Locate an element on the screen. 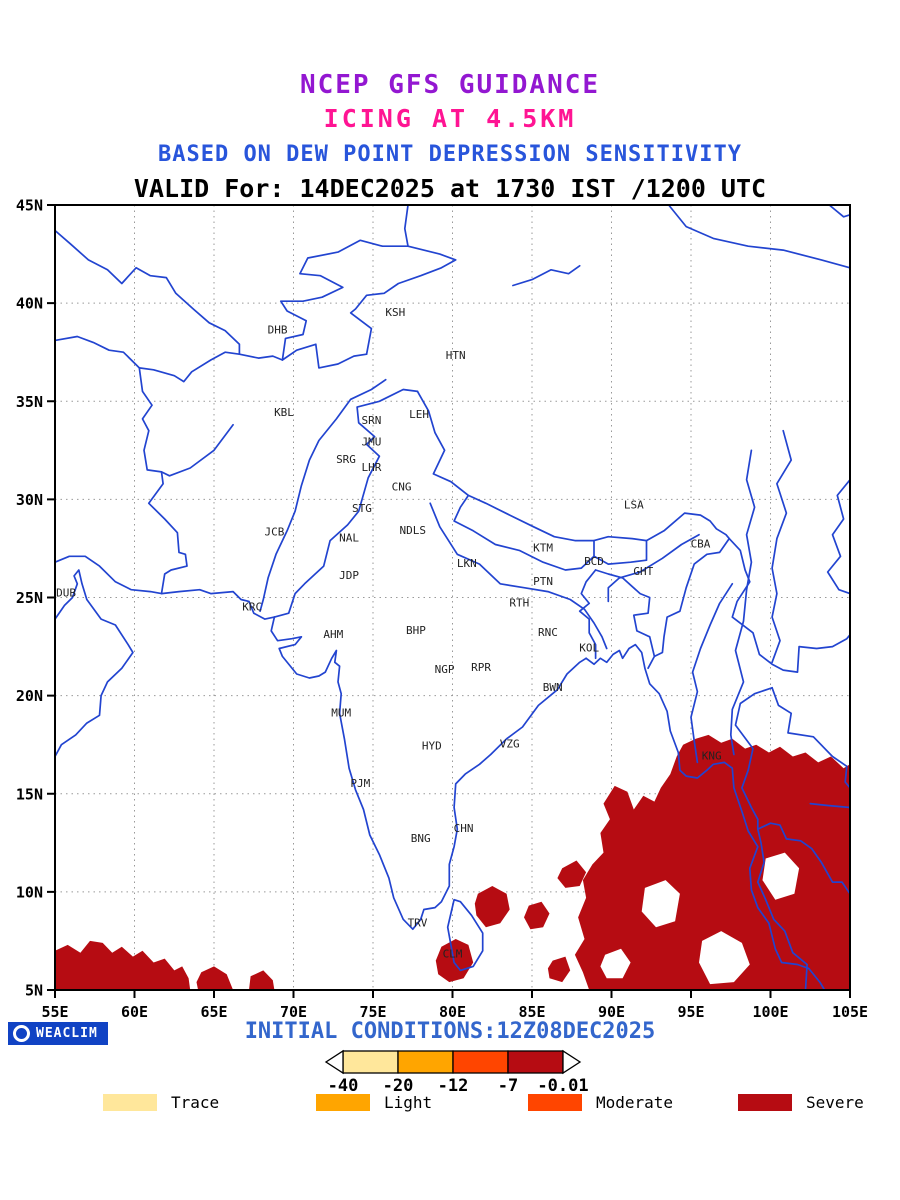 Image resolution: width=900 pixels, height=1200 pixels. legend-item: Severe is located at coordinates (801, 1102).